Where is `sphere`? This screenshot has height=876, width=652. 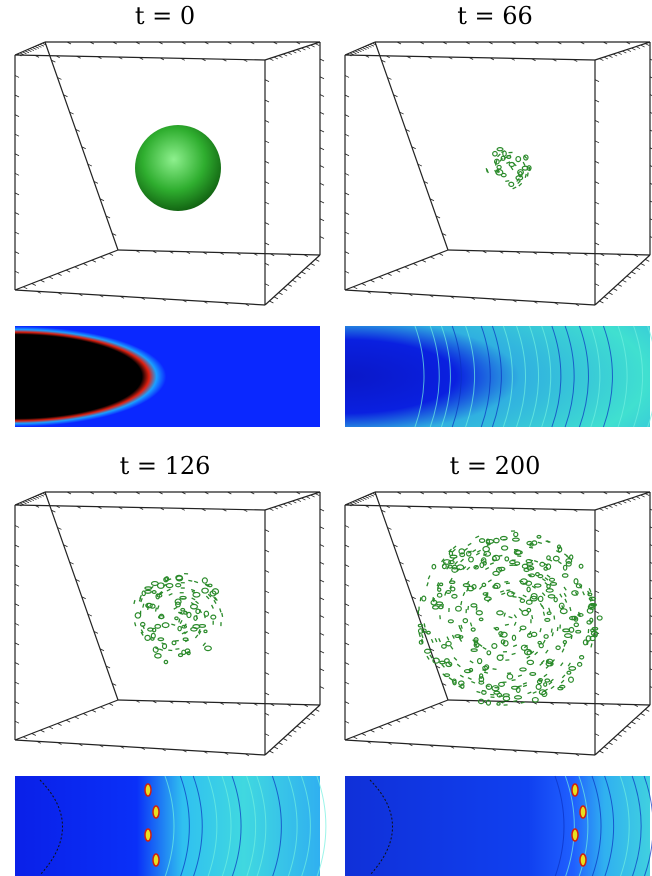
sphere is located at coordinates (178, 168).